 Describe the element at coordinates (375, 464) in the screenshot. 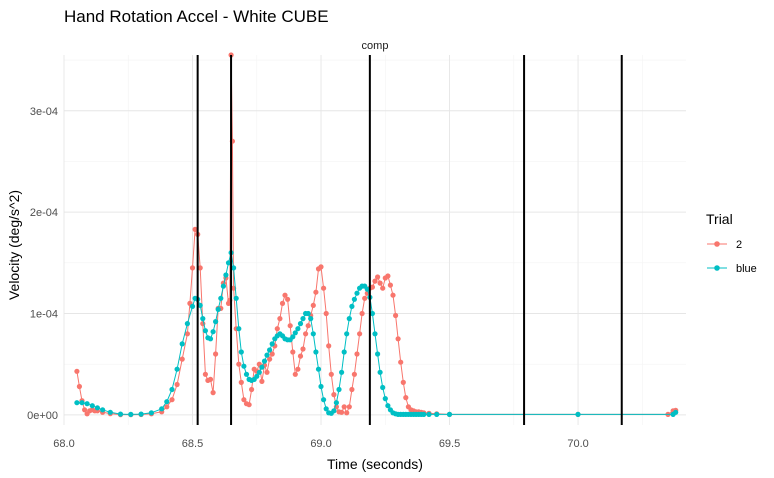

I see `x-axis-title: Time (seconds)` at that location.